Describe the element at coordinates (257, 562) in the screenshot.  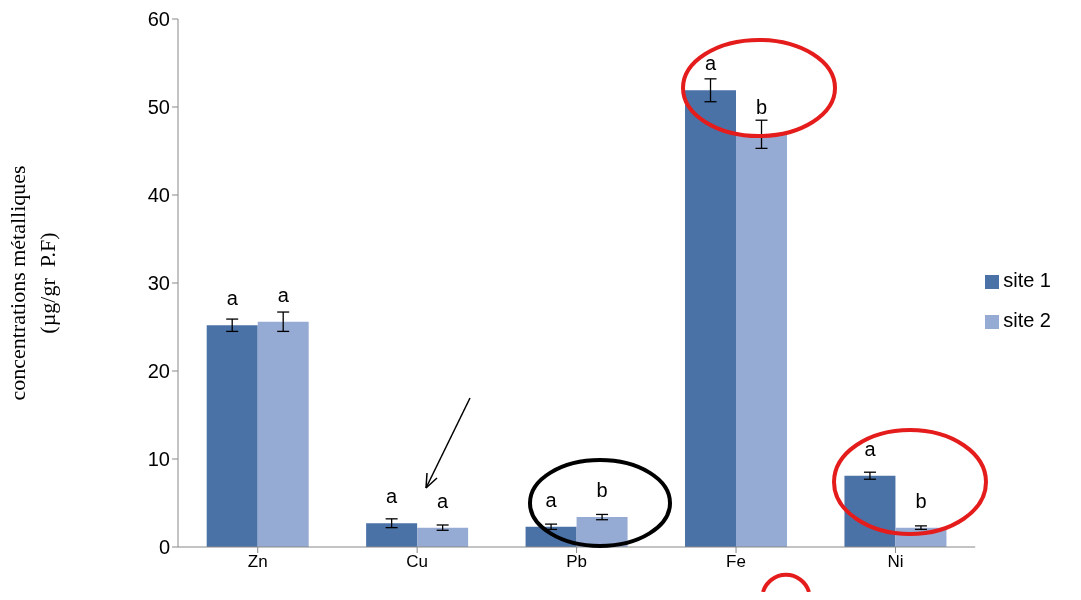
I see `x-tick-label: Zn` at that location.